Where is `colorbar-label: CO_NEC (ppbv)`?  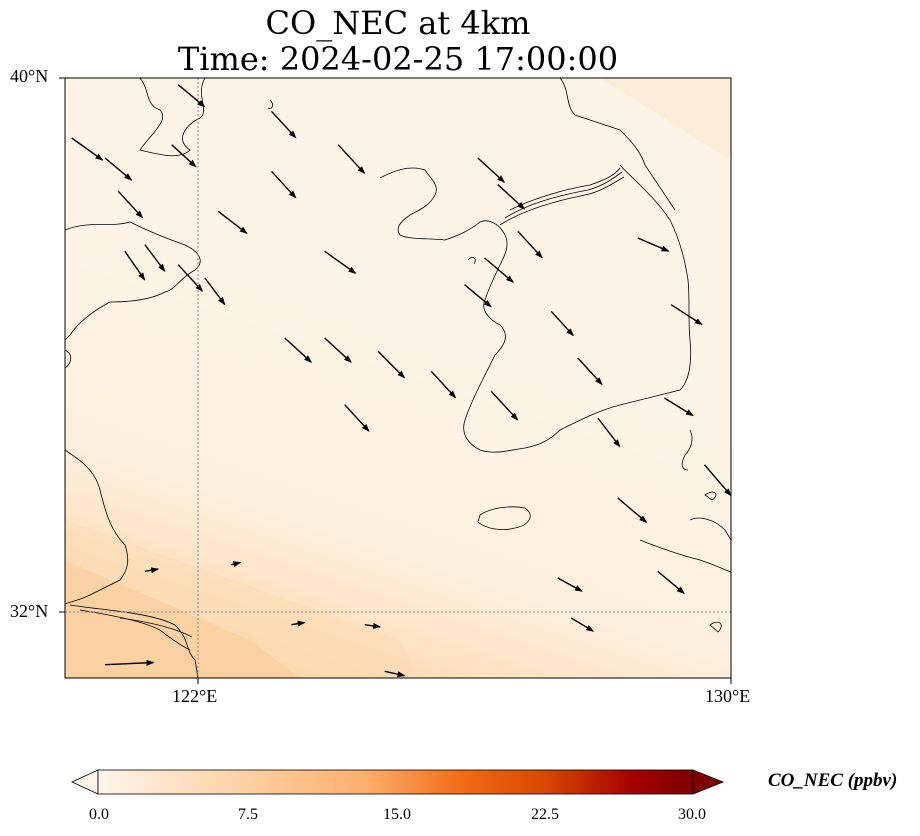 colorbar-label: CO_NEC (ppbv) is located at coordinates (833, 780).